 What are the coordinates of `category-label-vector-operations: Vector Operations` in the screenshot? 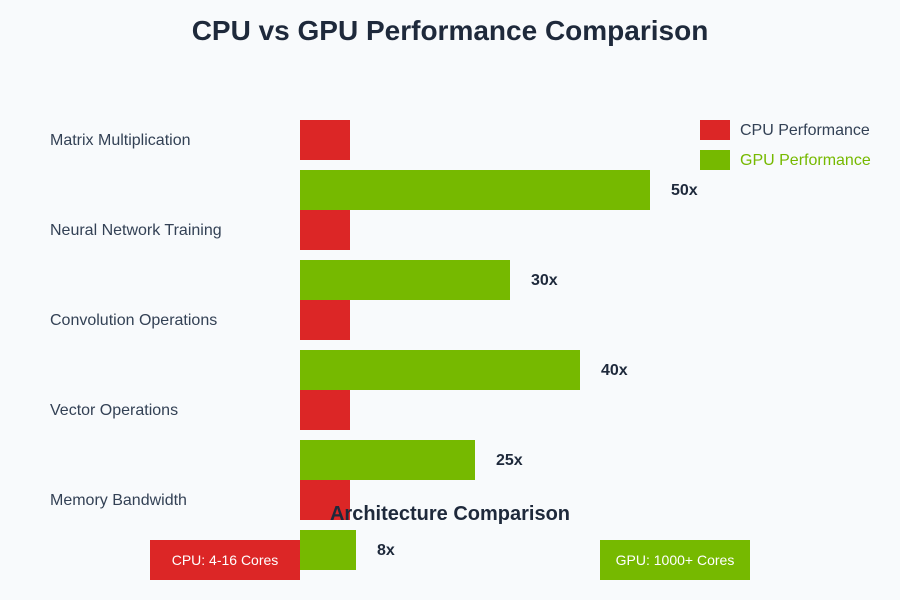 It's located at (114, 410).